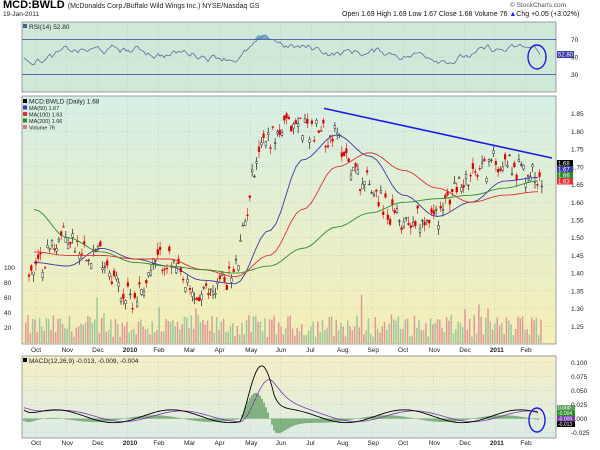  Describe the element at coordinates (577, 238) in the screenshot. I see `price-tick-label: 1.50` at that location.